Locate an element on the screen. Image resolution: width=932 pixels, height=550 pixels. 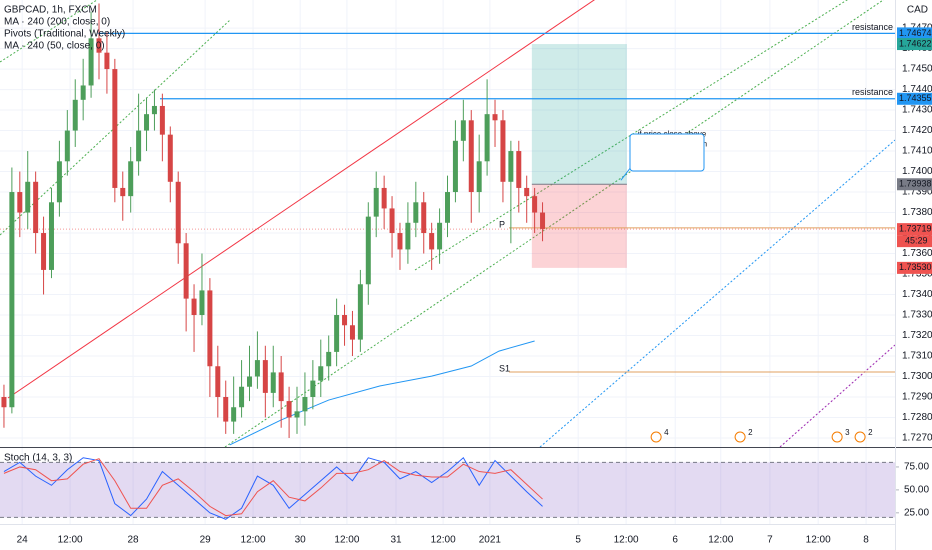
y-tick-label: 1.73600 is located at coordinates (917, 253).